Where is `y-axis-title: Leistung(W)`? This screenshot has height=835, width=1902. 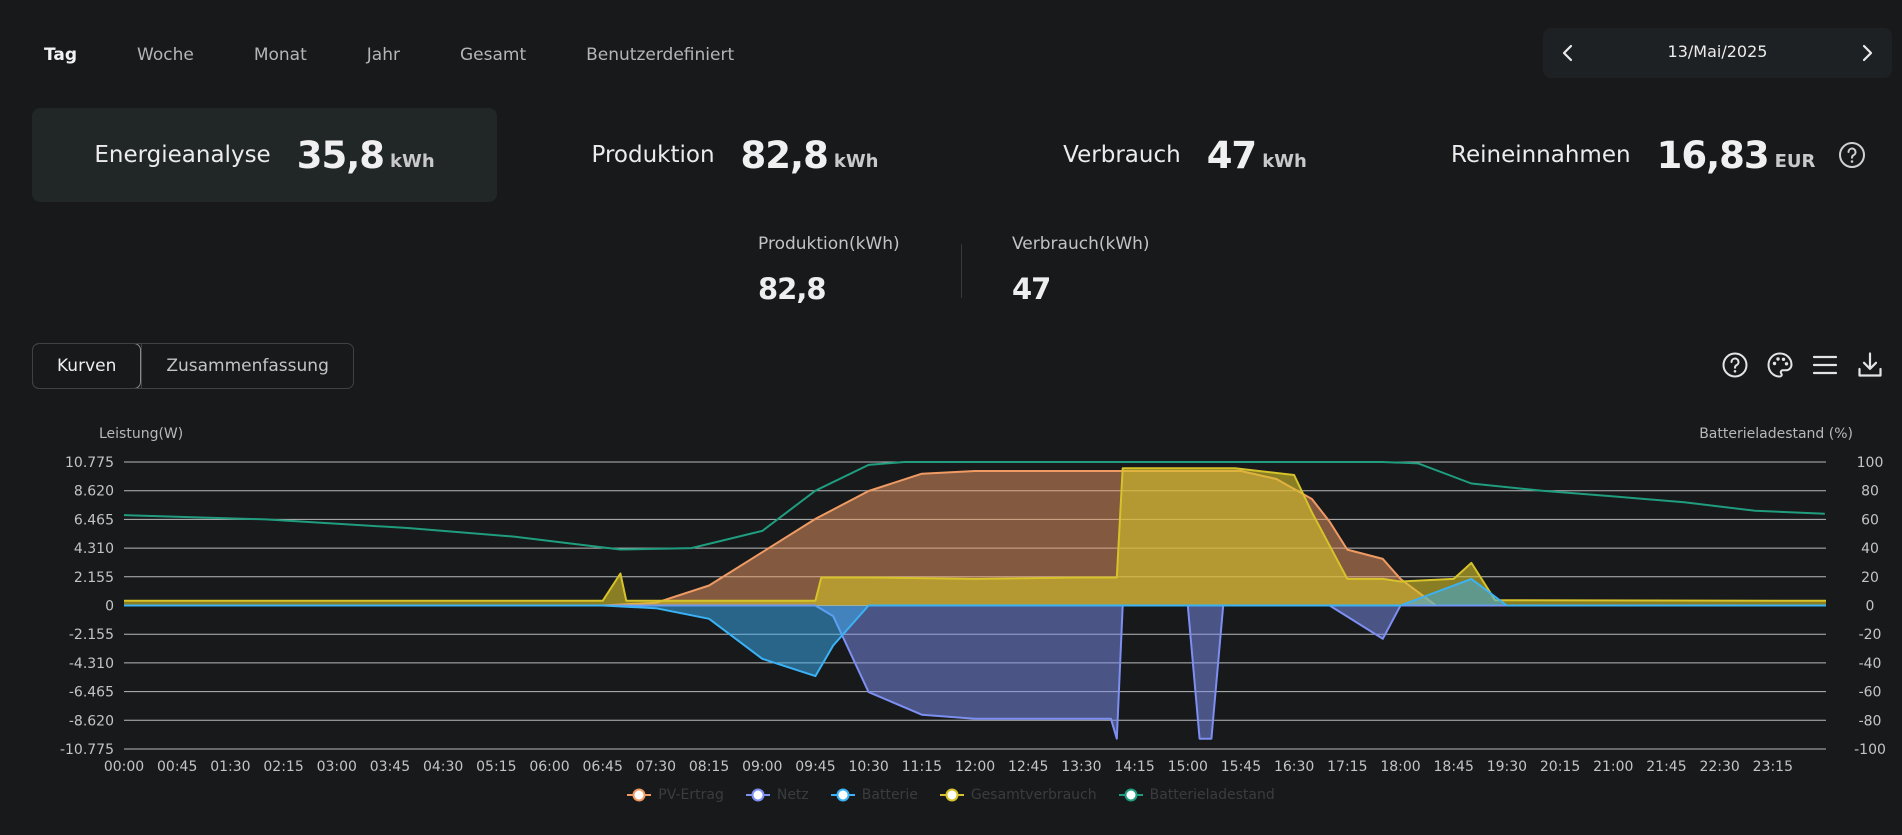 y-axis-title: Leistung(W) is located at coordinates (141, 434).